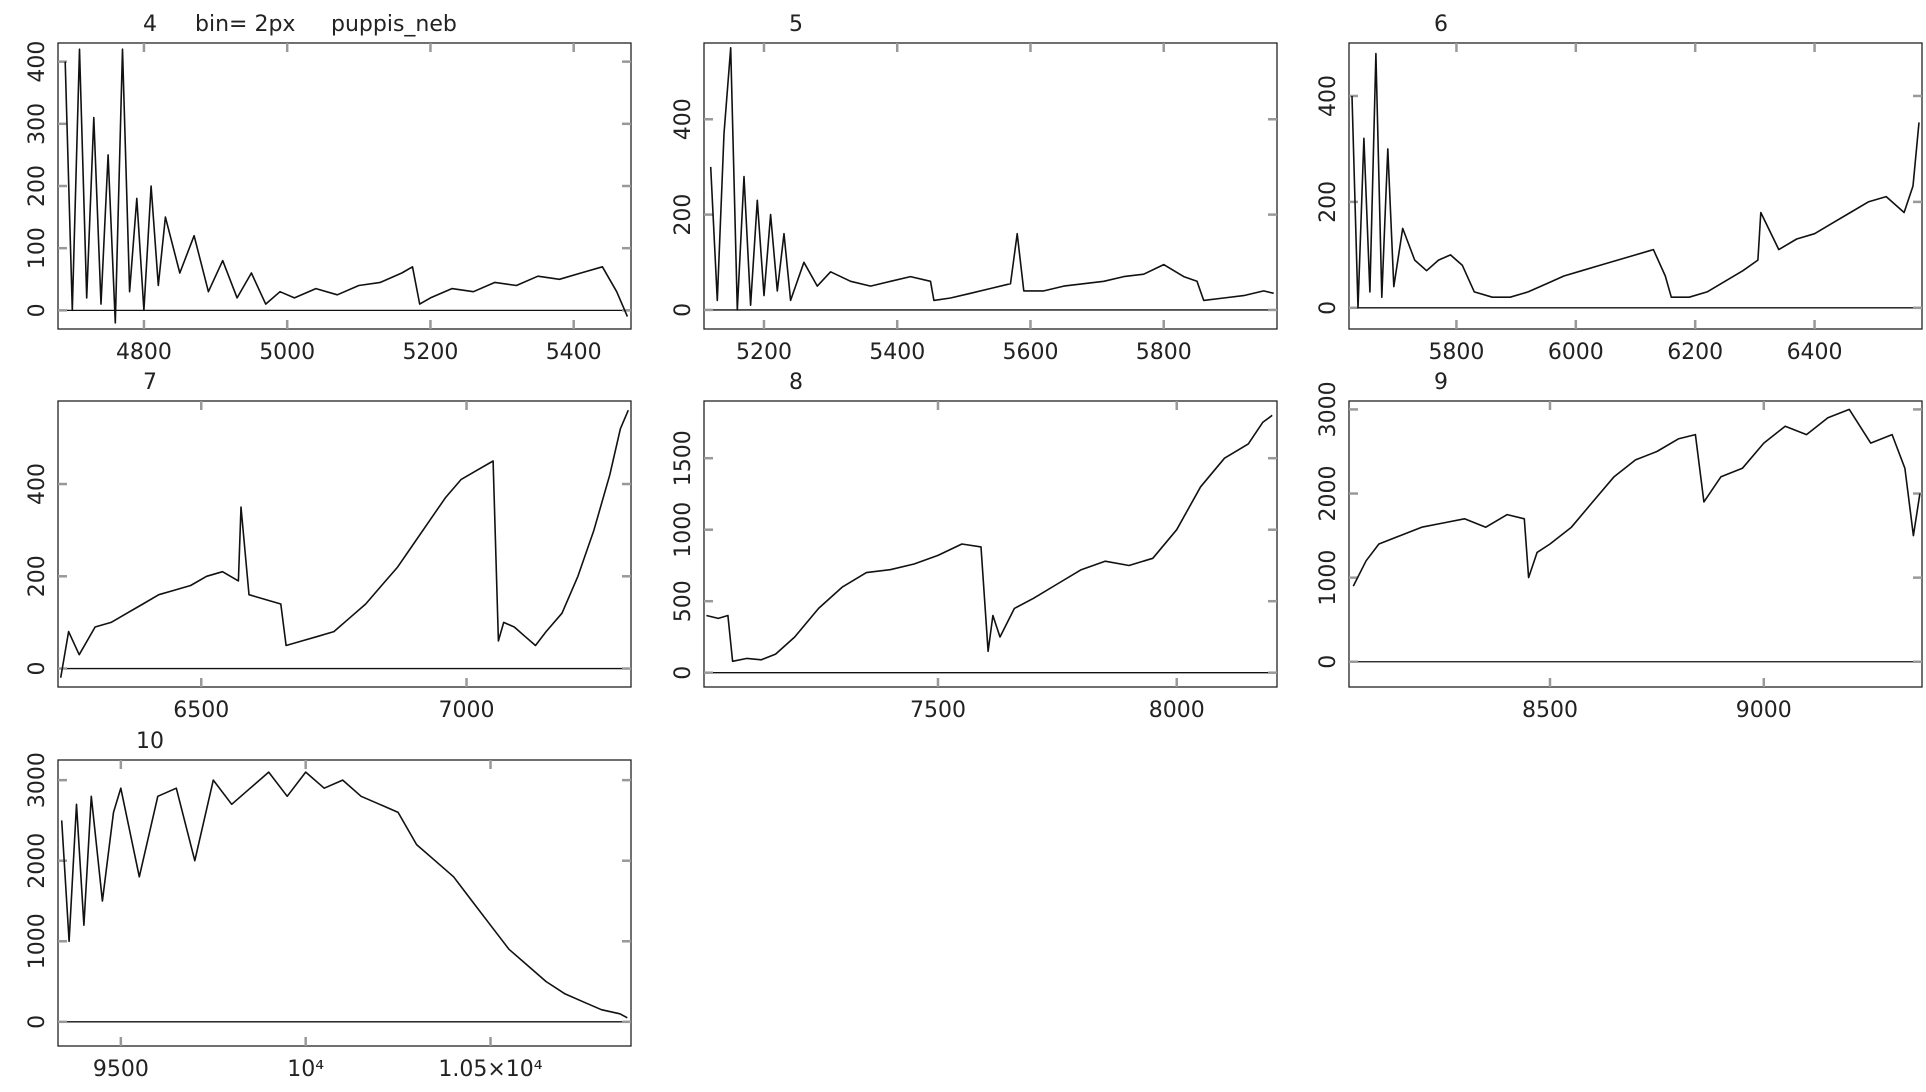 The image size is (1926, 1092). What do you see at coordinates (796, 24) in the screenshot?
I see `panel-title: 5` at bounding box center [796, 24].